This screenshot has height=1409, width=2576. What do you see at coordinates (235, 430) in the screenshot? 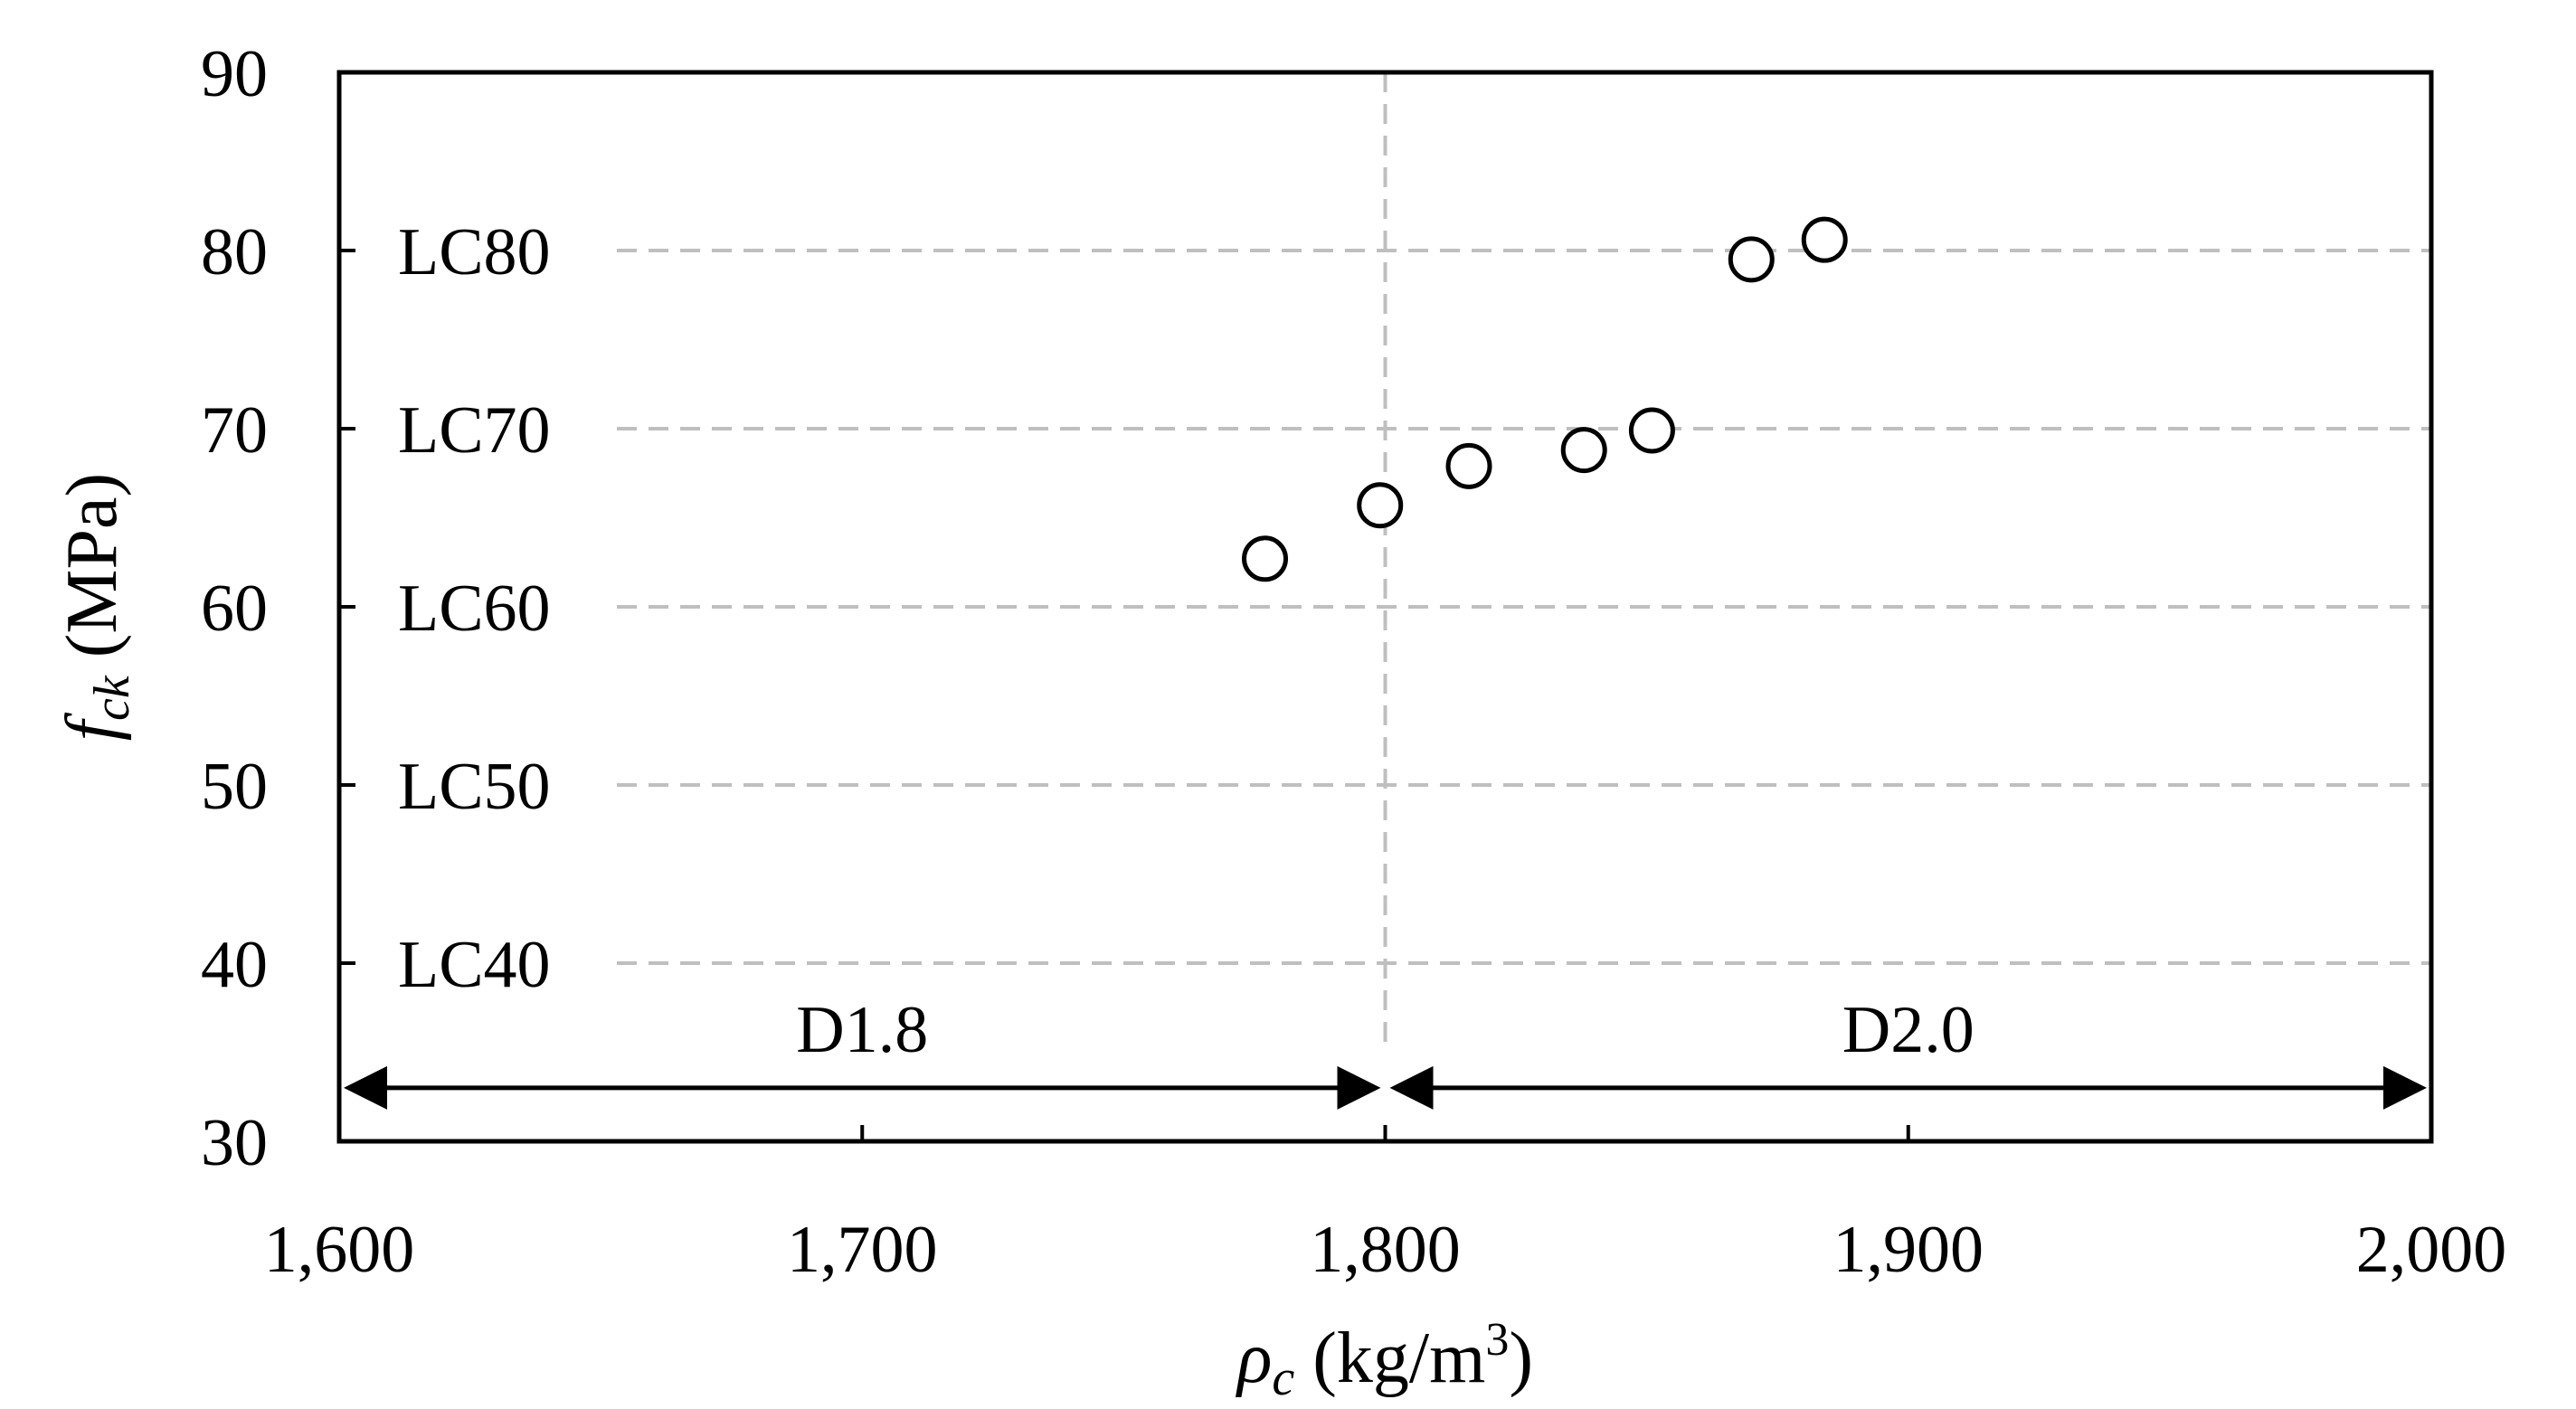
I see `y-tick-label-70: 70` at bounding box center [235, 430].